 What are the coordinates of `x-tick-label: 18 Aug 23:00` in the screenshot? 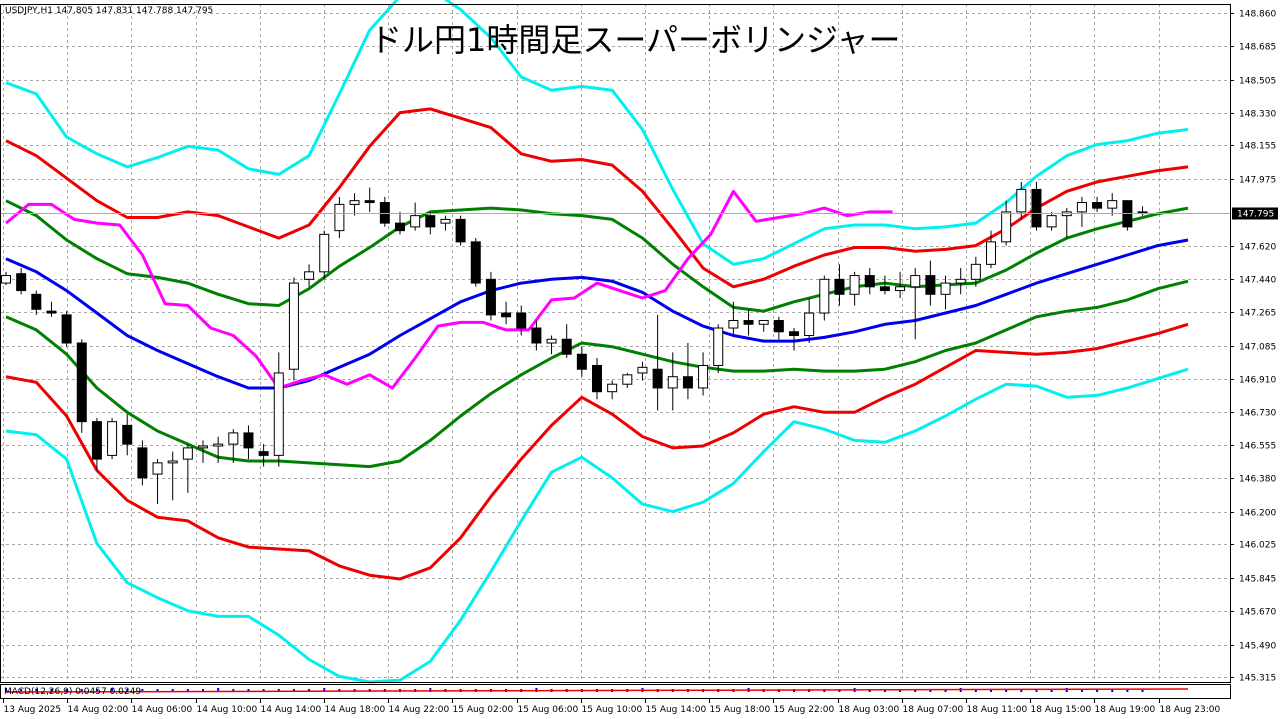 It's located at (1190, 710).